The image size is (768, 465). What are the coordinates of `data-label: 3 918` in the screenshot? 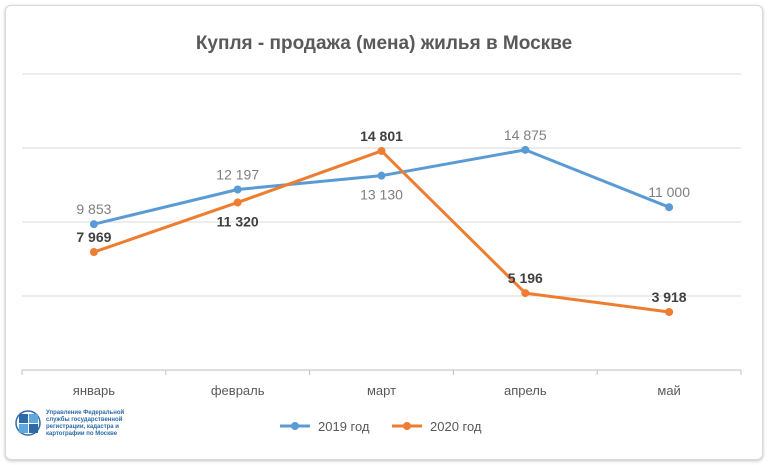 It's located at (669, 297).